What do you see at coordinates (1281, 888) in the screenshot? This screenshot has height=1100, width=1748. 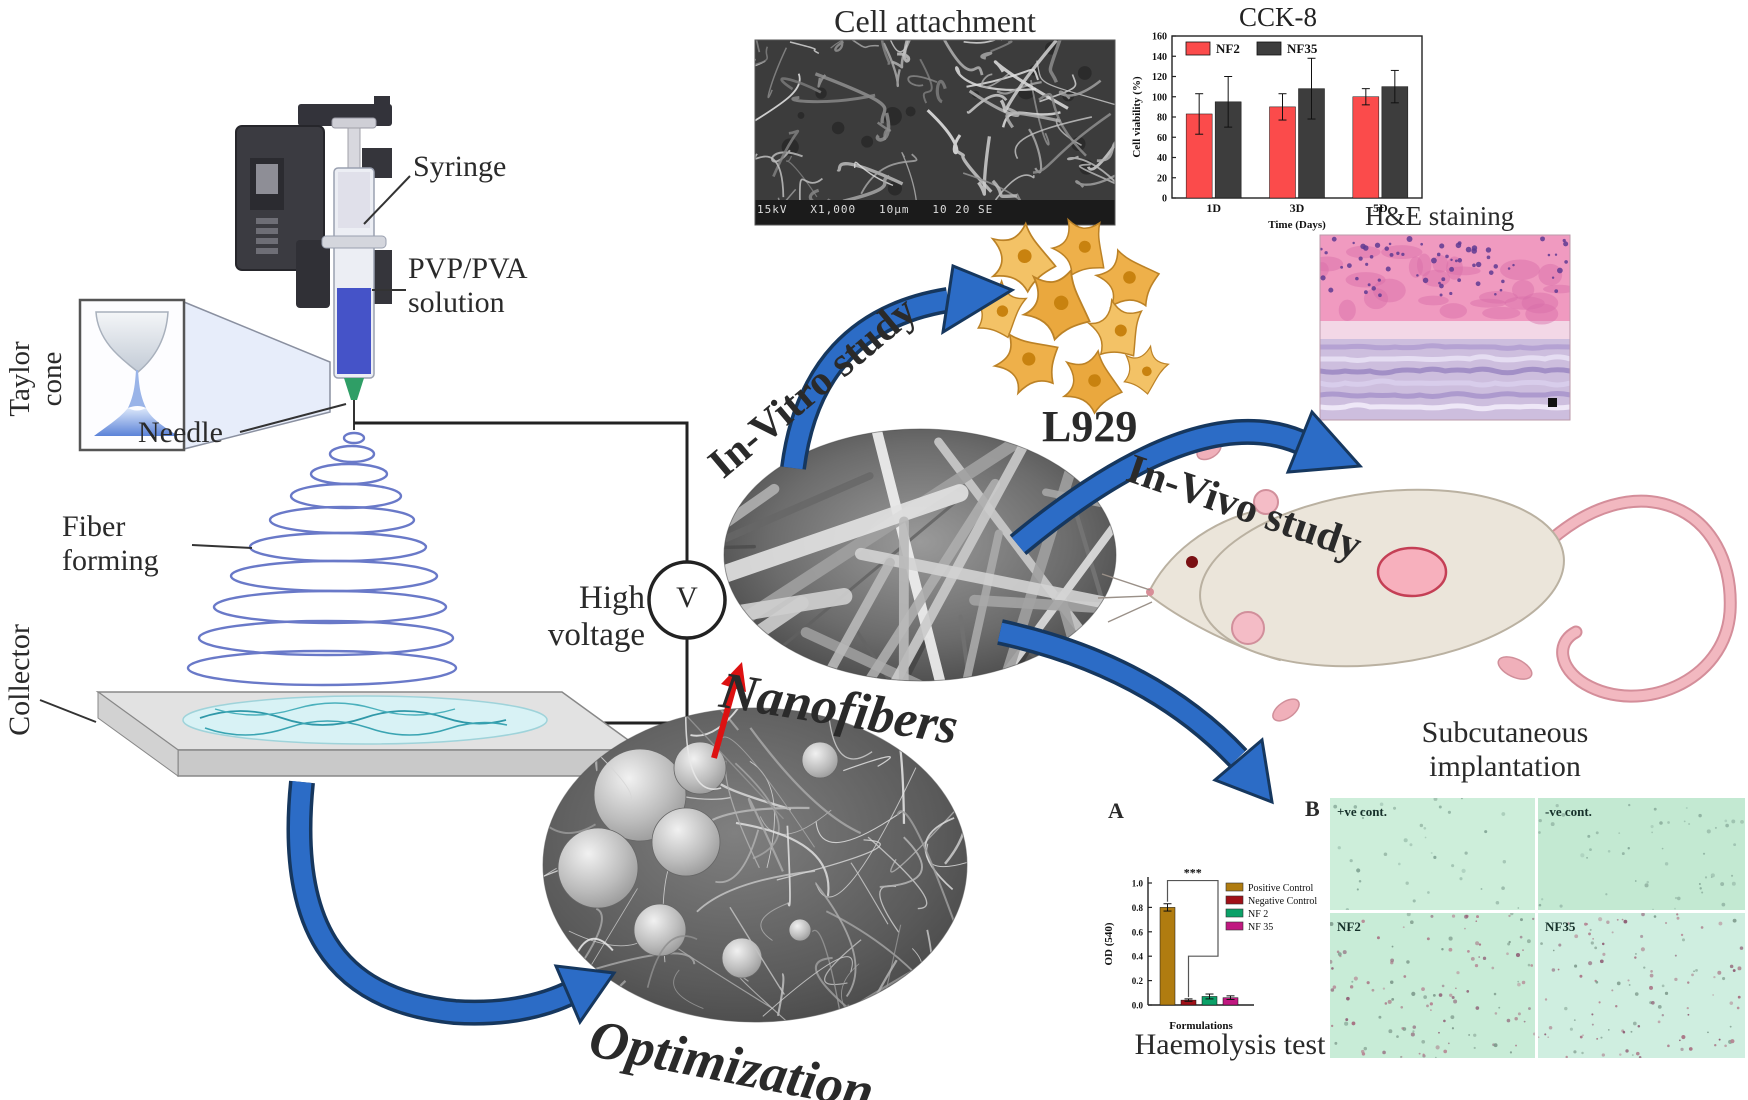 I see `svg-text: Positive Control` at bounding box center [1281, 888].